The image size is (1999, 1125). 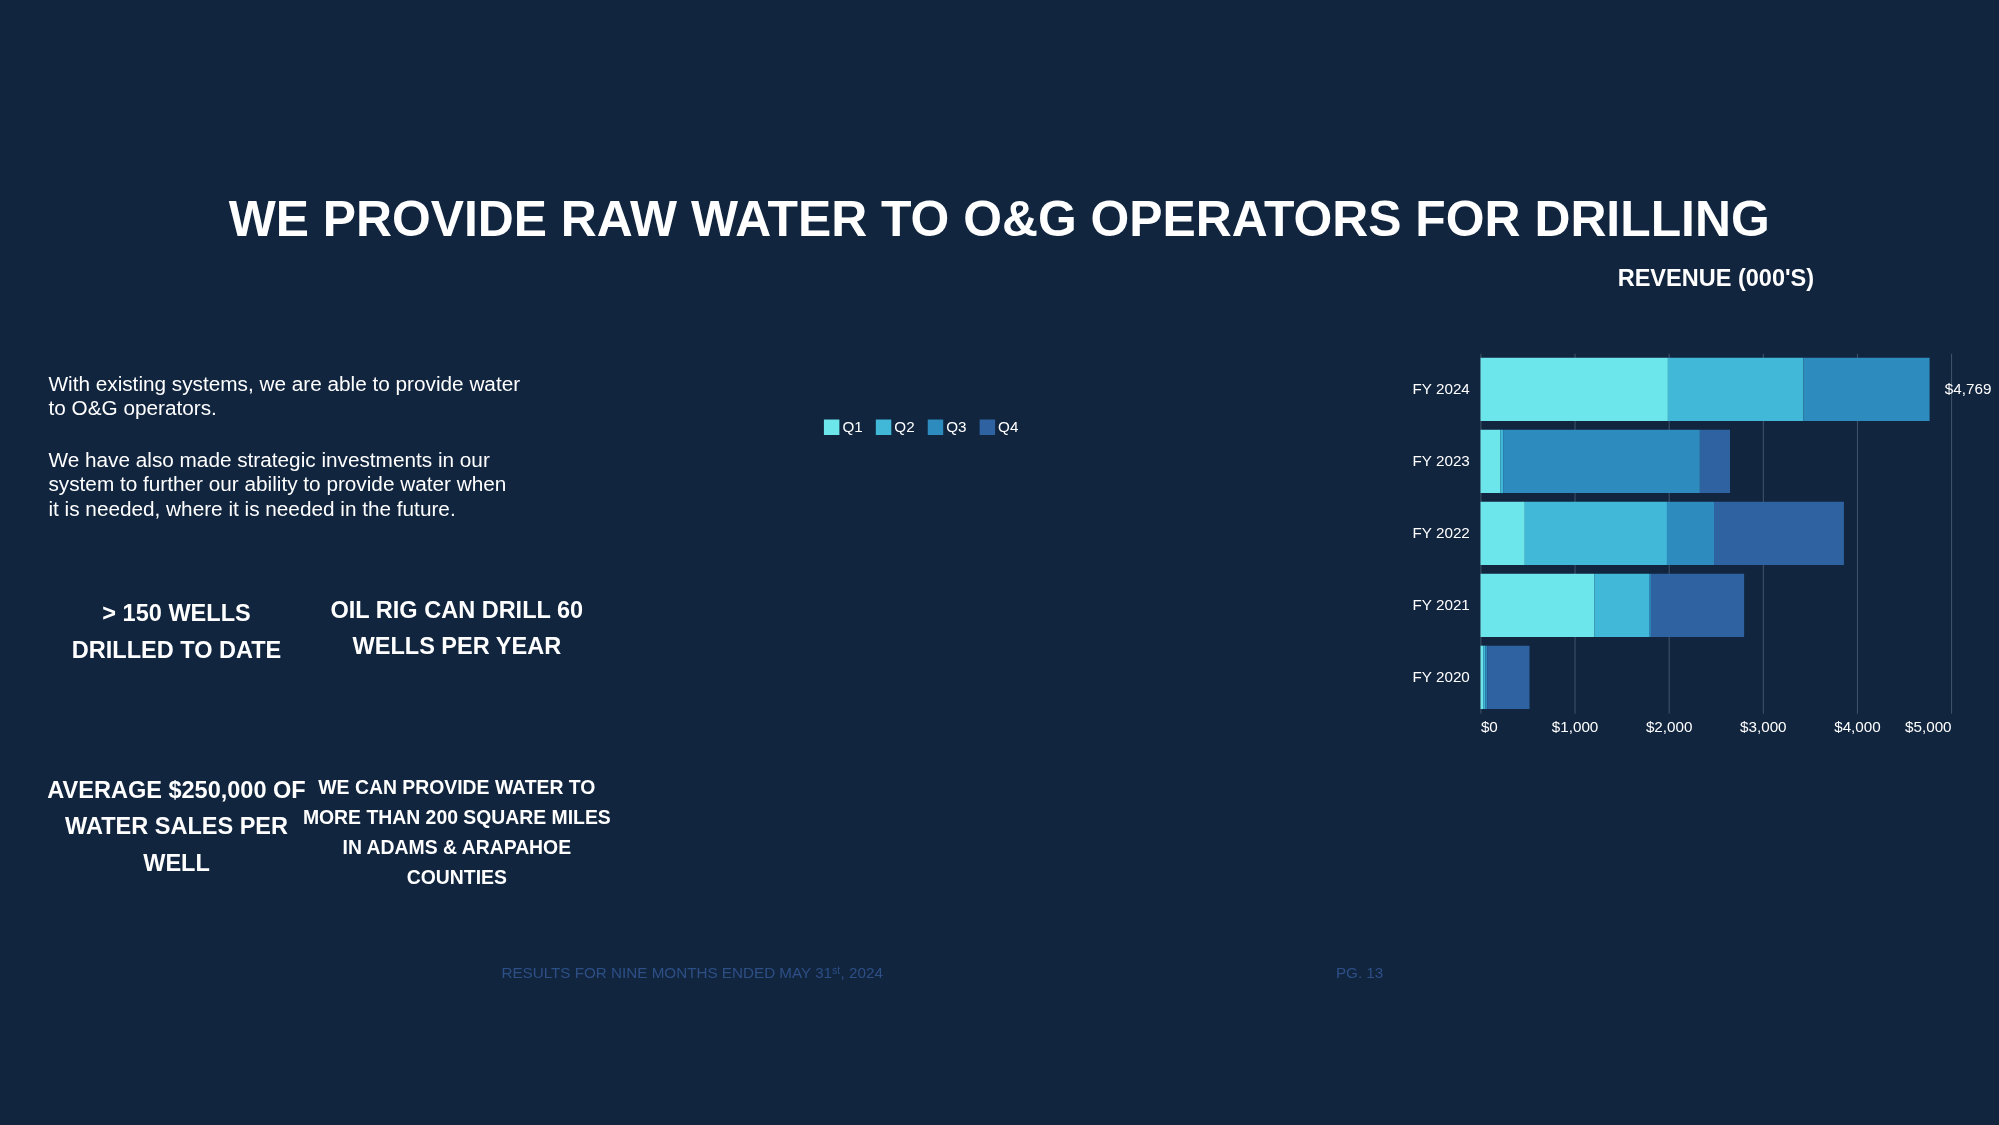 What do you see at coordinates (176, 631) in the screenshot?
I see `text: > 150 WELLS DRILLED TO DATE` at bounding box center [176, 631].